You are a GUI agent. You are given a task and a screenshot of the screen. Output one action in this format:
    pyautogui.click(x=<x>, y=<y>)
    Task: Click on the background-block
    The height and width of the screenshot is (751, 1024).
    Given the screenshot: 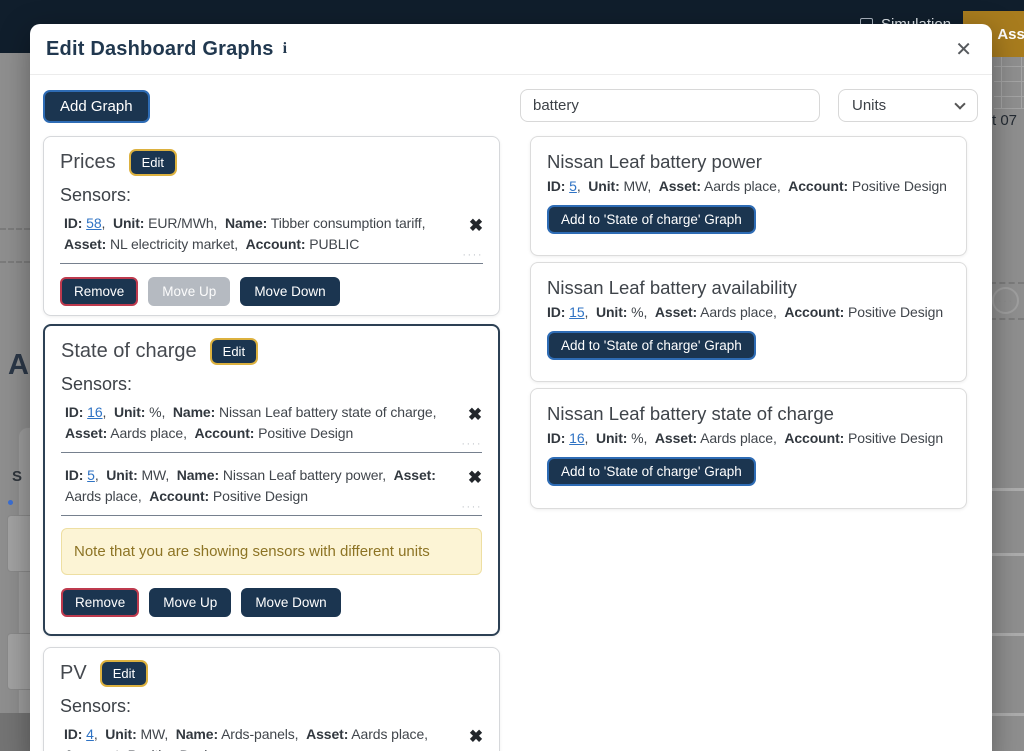 What is the action you would take?
    pyautogui.click(x=15, y=732)
    